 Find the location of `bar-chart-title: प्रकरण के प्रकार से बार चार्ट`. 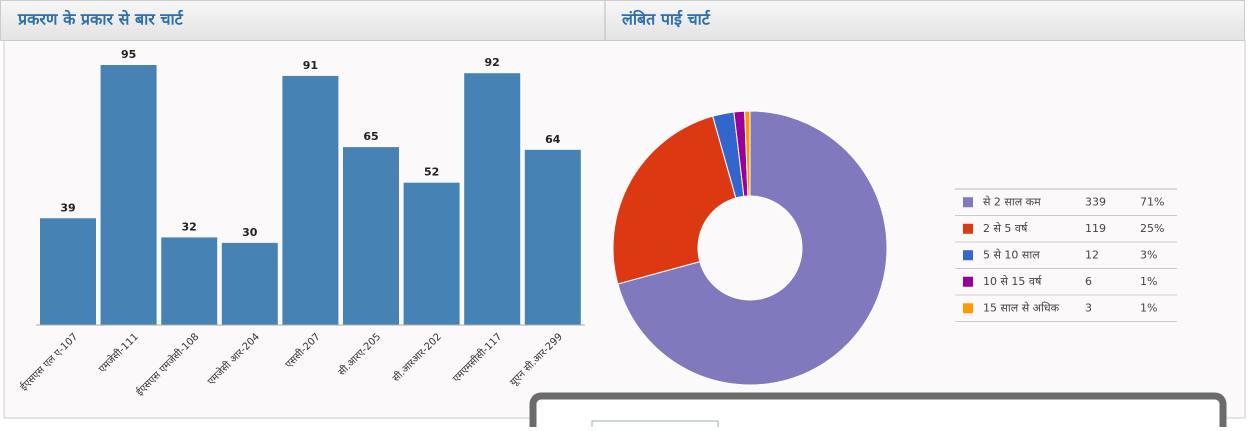

bar-chart-title: प्रकरण के प्रकार से बार चार्ट is located at coordinates (100, 19).